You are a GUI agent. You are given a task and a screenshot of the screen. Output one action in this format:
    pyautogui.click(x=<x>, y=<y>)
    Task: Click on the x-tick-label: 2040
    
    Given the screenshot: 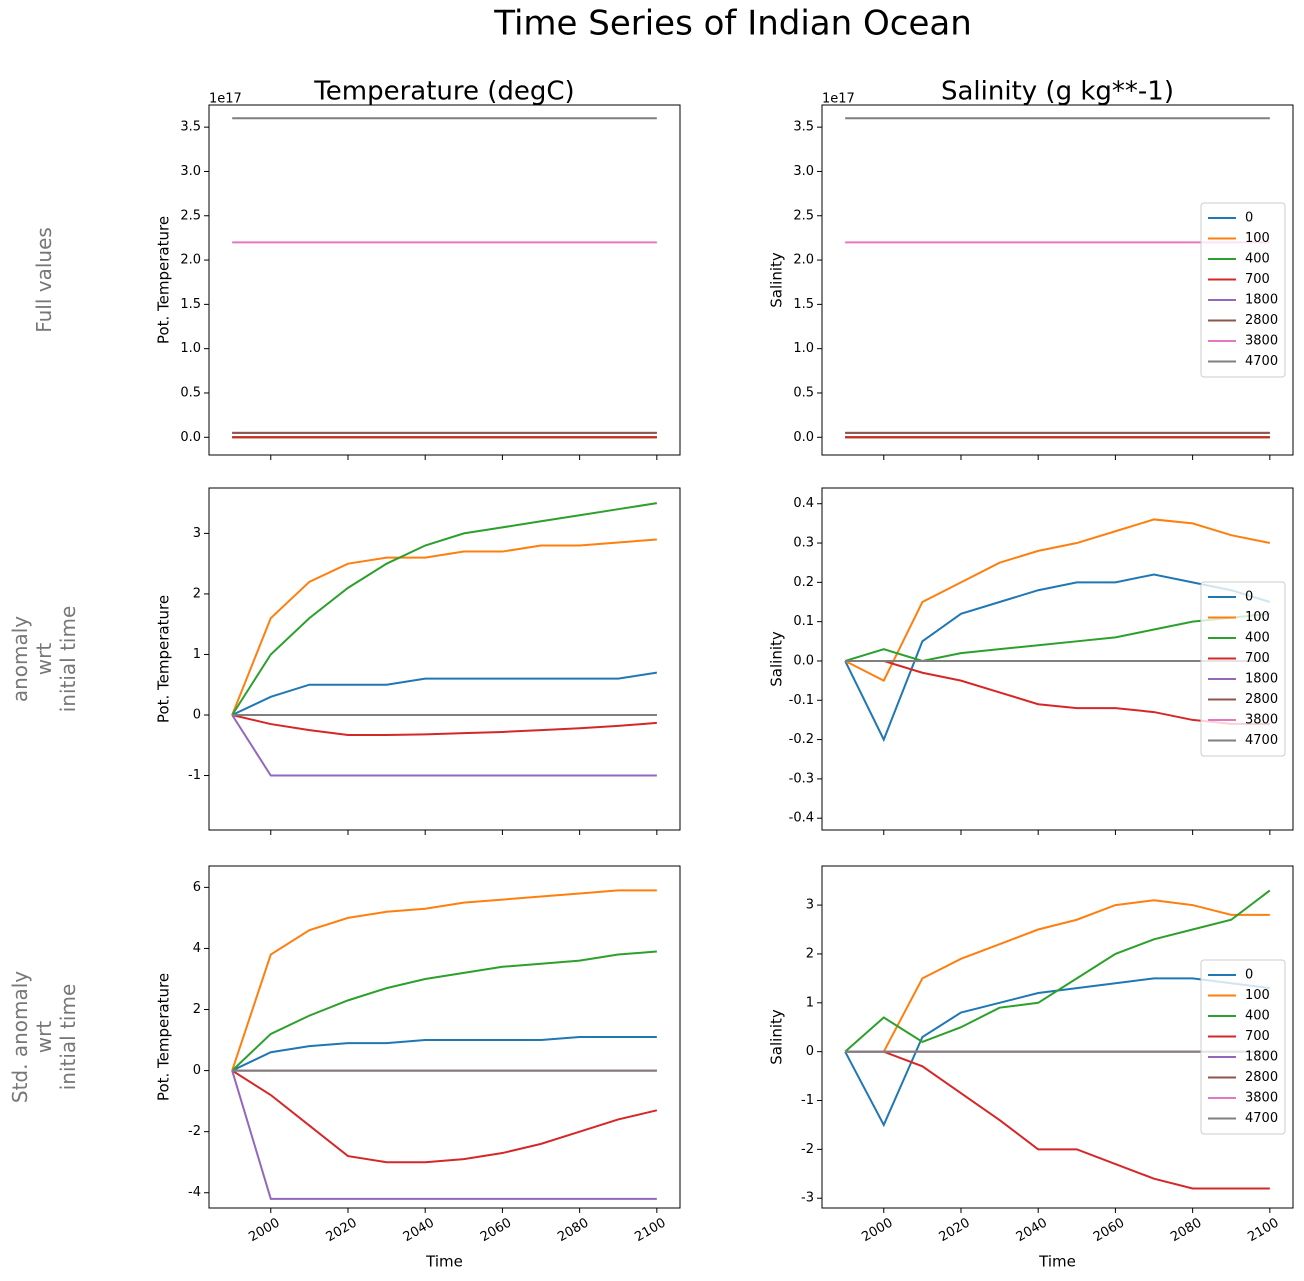 What is the action you would take?
    pyautogui.click(x=419, y=1231)
    